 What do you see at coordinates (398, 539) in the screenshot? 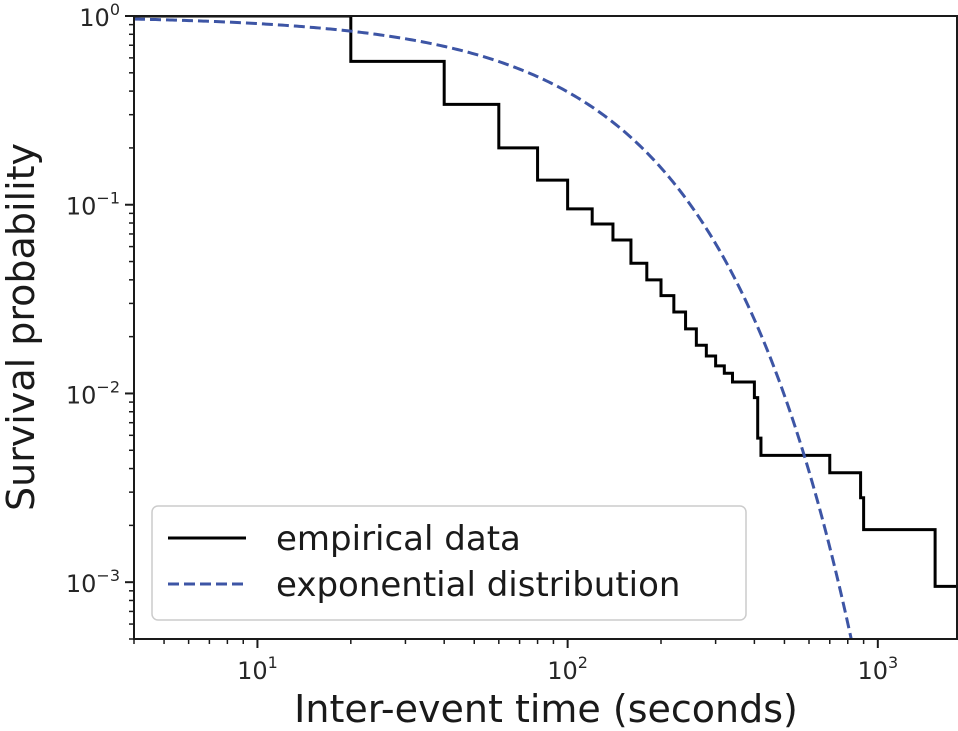
I see `legend-label-empirical: empirical data` at bounding box center [398, 539].